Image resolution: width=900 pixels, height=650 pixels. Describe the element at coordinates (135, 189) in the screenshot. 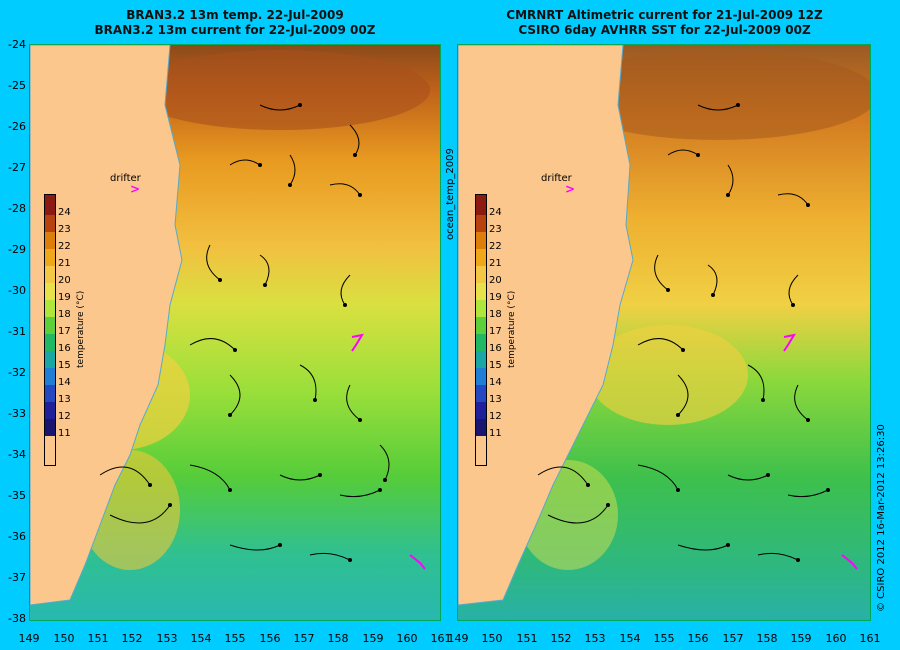

I see `drifter-marker-left: >` at that location.